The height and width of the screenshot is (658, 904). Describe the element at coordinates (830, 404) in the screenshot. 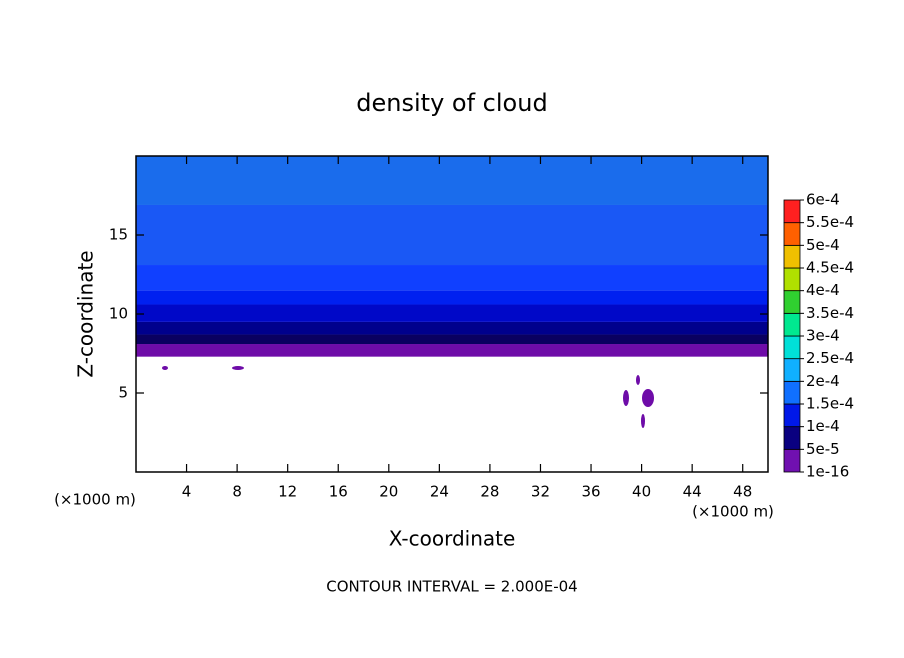

I see `colorbar-label: 1.5e-4` at that location.